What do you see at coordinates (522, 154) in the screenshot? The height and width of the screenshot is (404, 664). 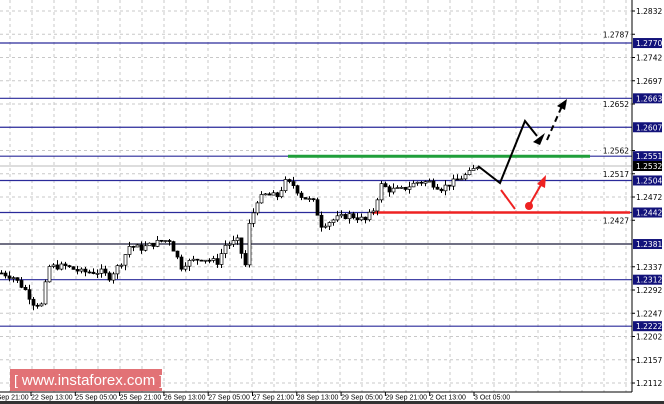 I see `forecast-arrows` at bounding box center [522, 154].